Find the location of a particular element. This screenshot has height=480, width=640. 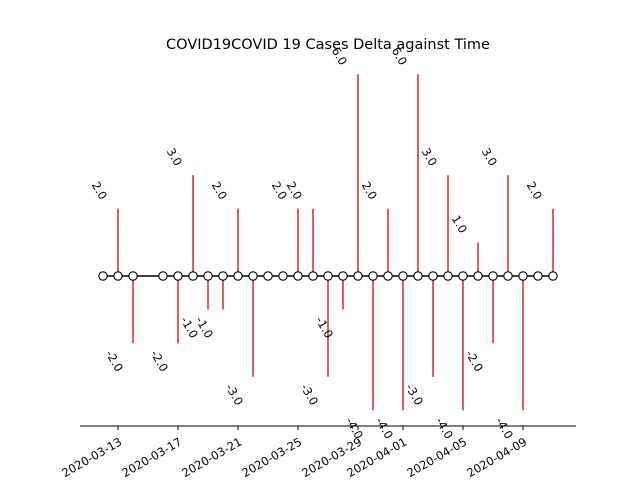

x-tick-label: 2020-03-17 is located at coordinates (151, 457).